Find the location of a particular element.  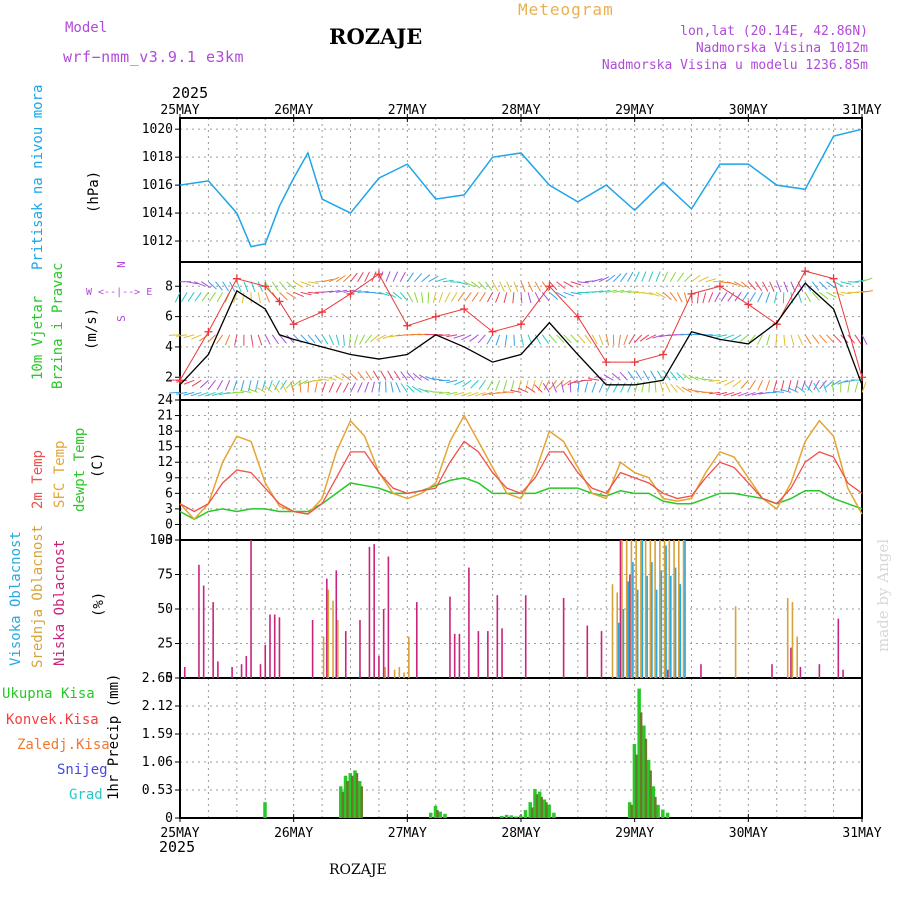

y-tick-label: 18 is located at coordinates (165, 431).